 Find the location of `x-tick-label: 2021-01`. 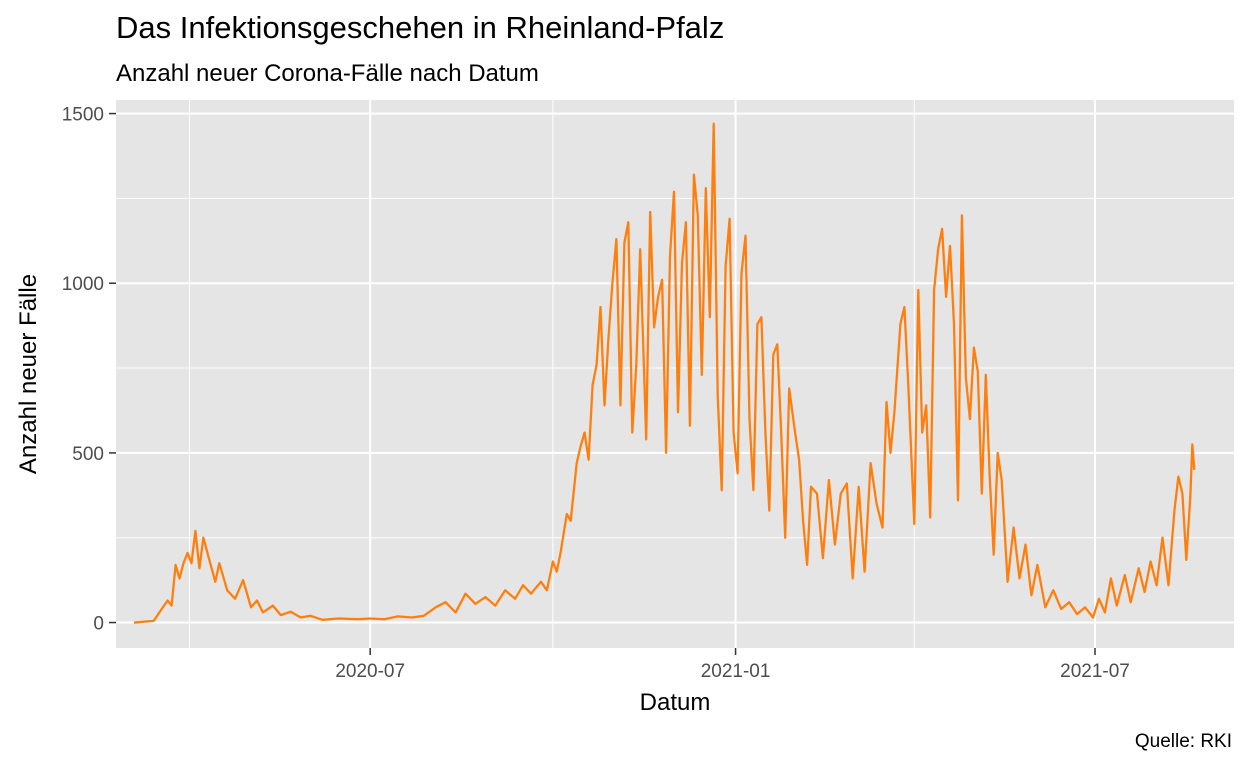

x-tick-label: 2021-01 is located at coordinates (736, 671).